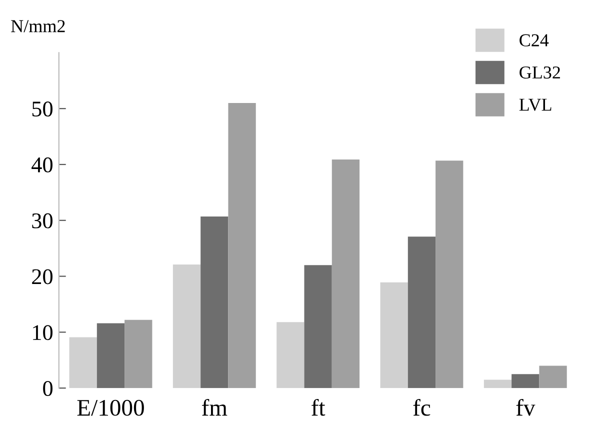 The width and height of the screenshot is (589, 439). Describe the element at coordinates (421, 407) in the screenshot. I see `x-tick-label: fc` at that location.